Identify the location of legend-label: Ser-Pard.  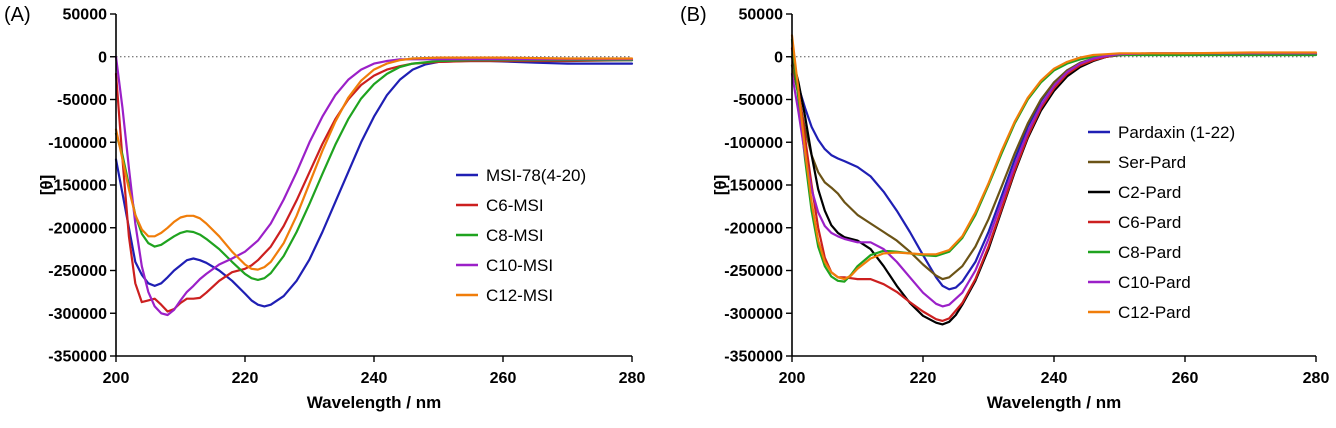
(1152, 162).